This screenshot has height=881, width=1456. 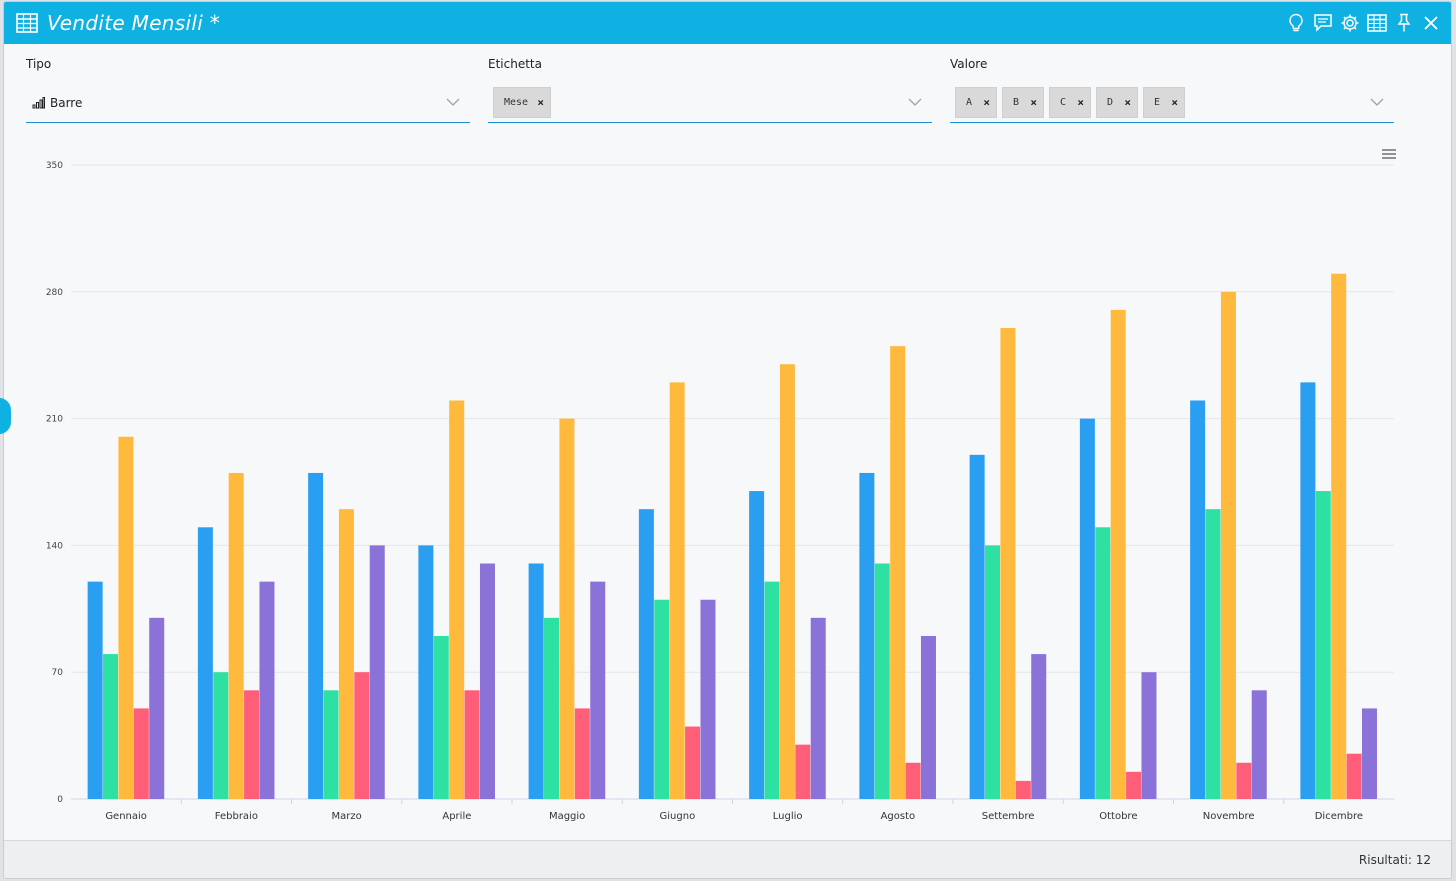 What do you see at coordinates (126, 816) in the screenshot?
I see `x-tick-label: Gennaio` at bounding box center [126, 816].